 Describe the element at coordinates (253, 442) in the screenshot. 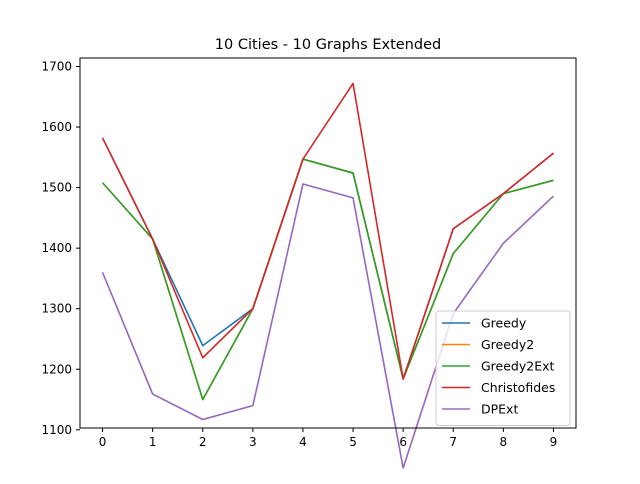

I see `x-tick-label: 3` at that location.